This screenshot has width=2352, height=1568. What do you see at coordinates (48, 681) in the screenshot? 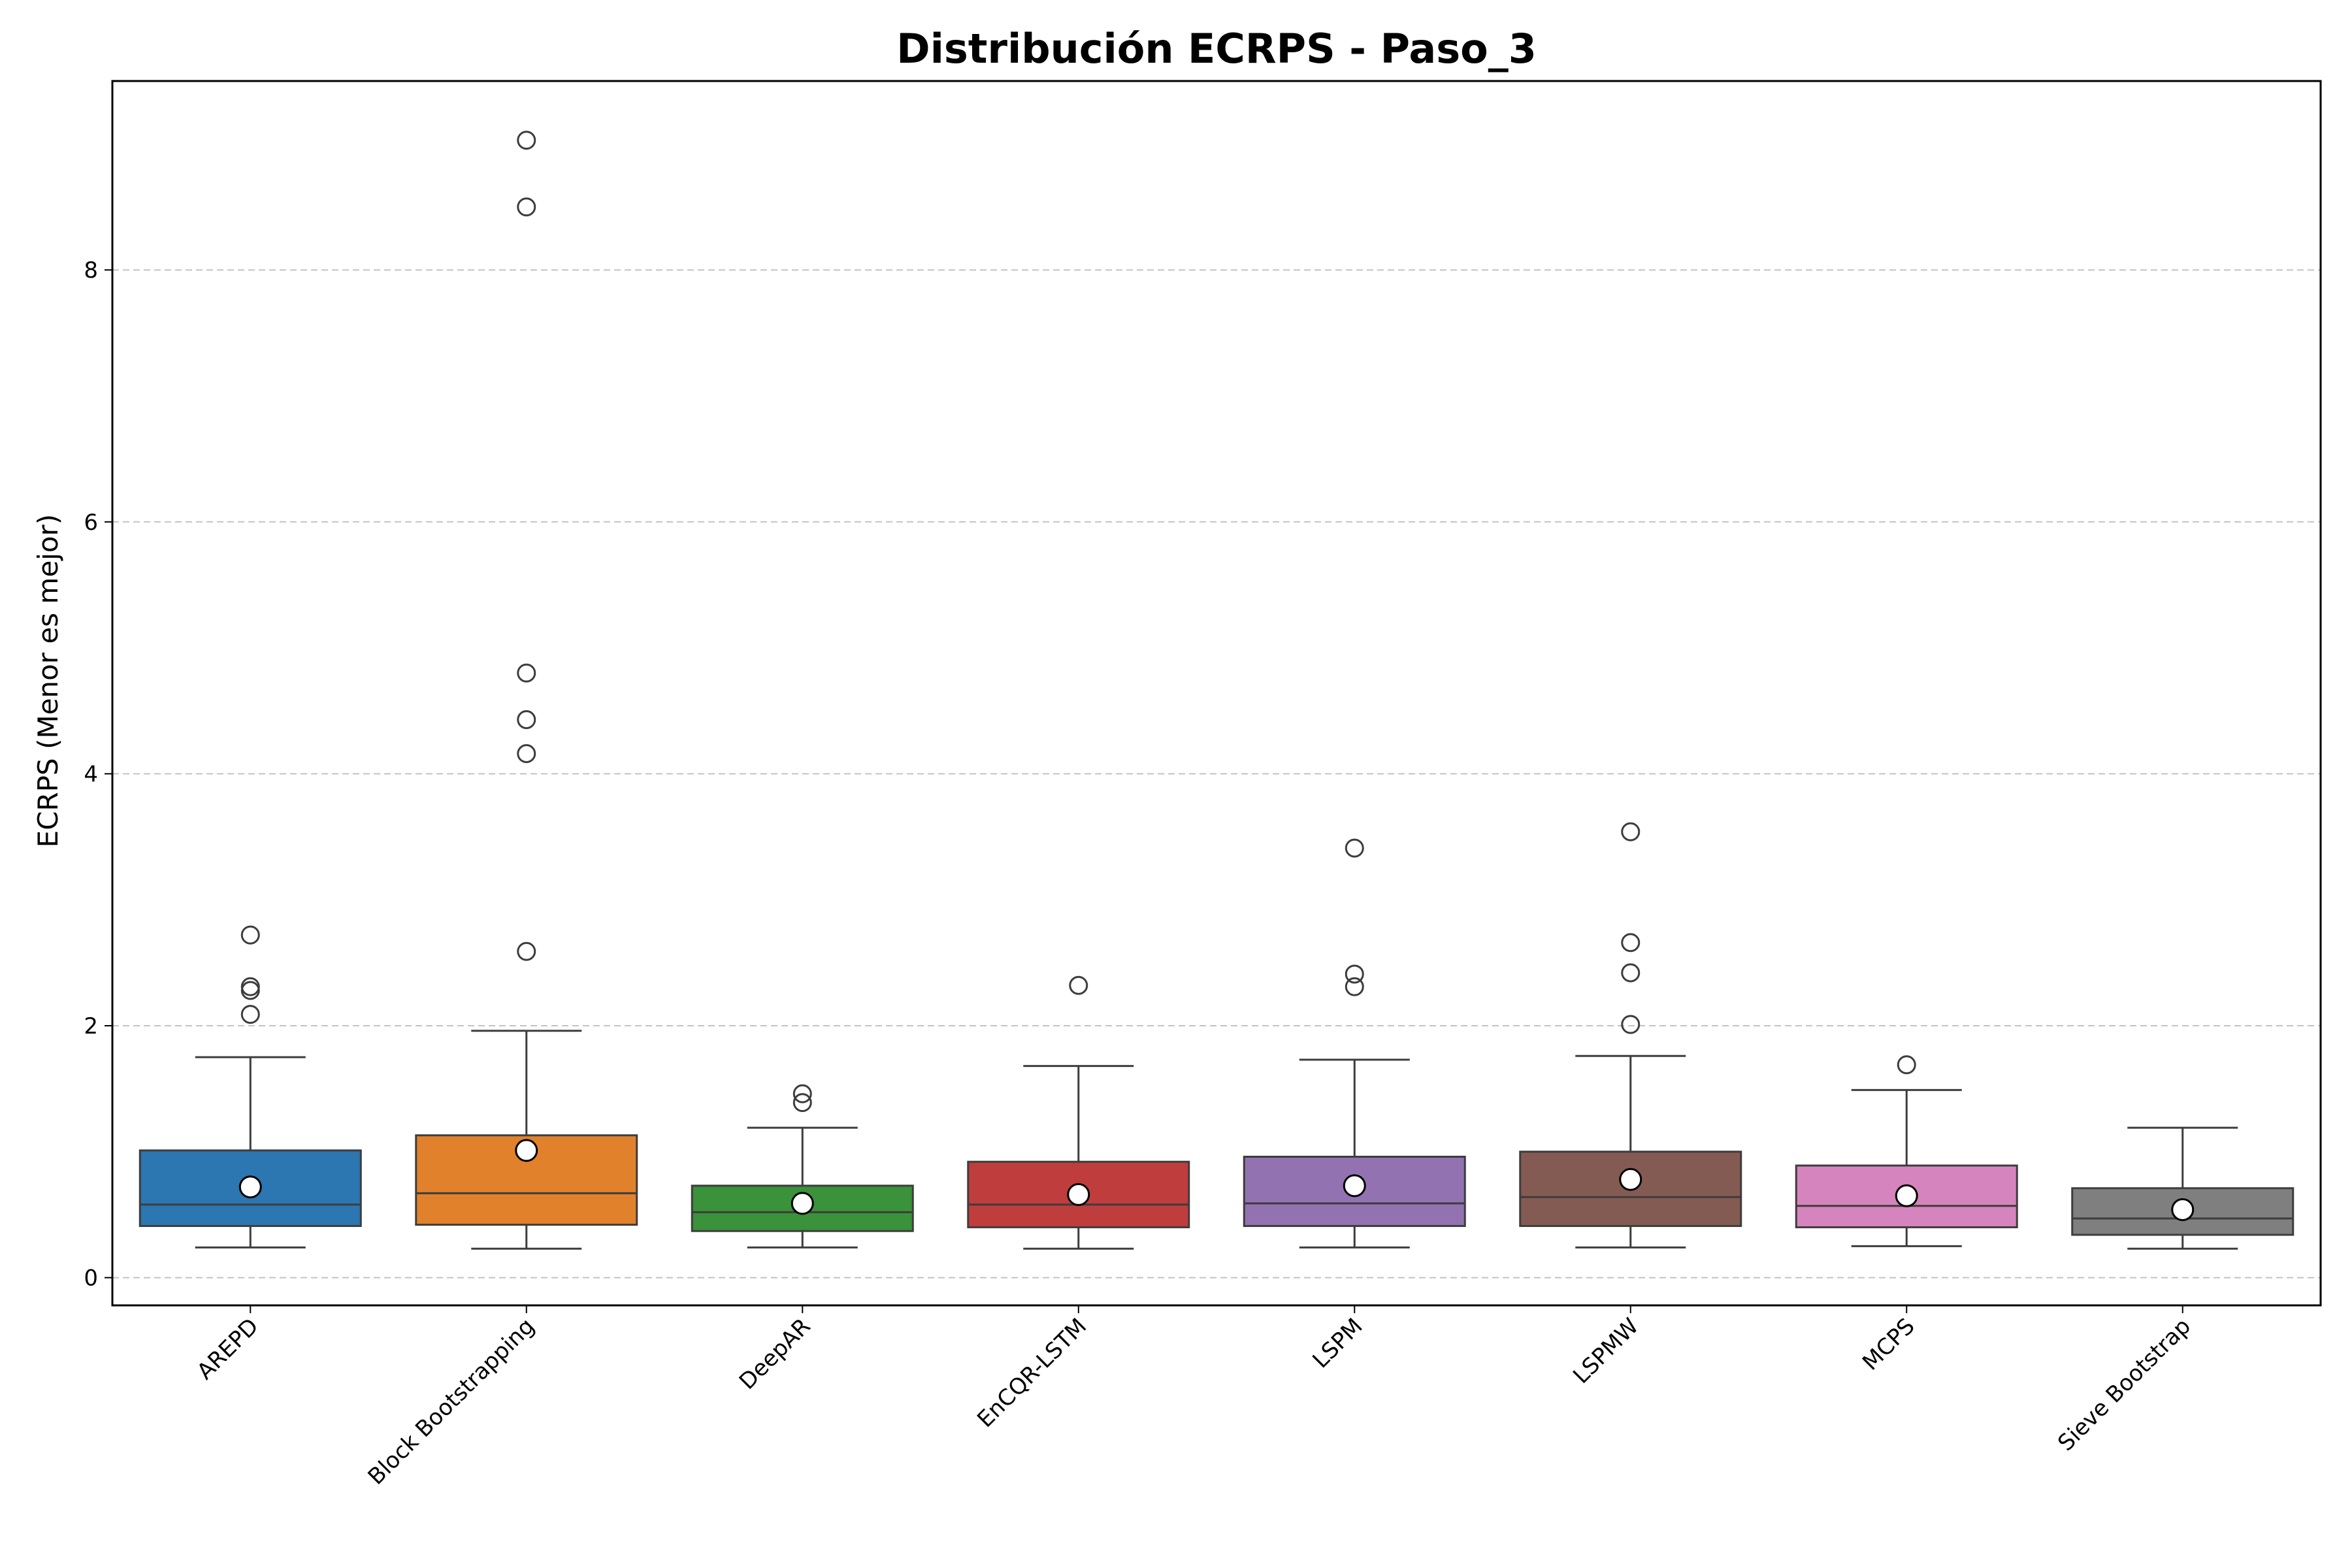
I see `y-axis-label: ECRPS (Menor es mejor)` at bounding box center [48, 681].